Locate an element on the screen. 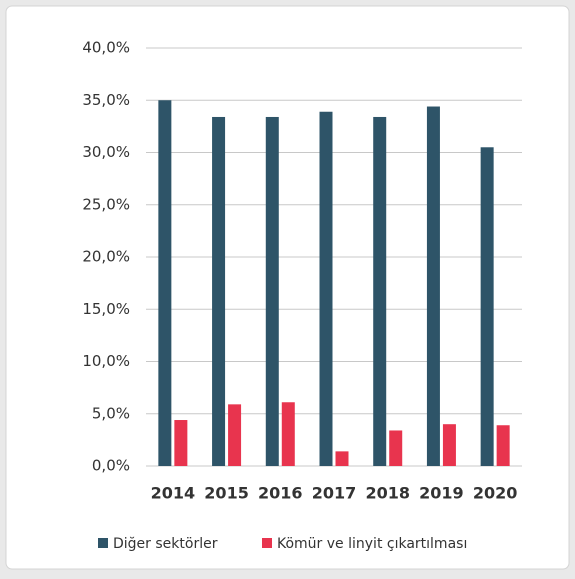 This screenshot has height=579, width=575. y-tick-label: 15,0% is located at coordinates (106, 309).